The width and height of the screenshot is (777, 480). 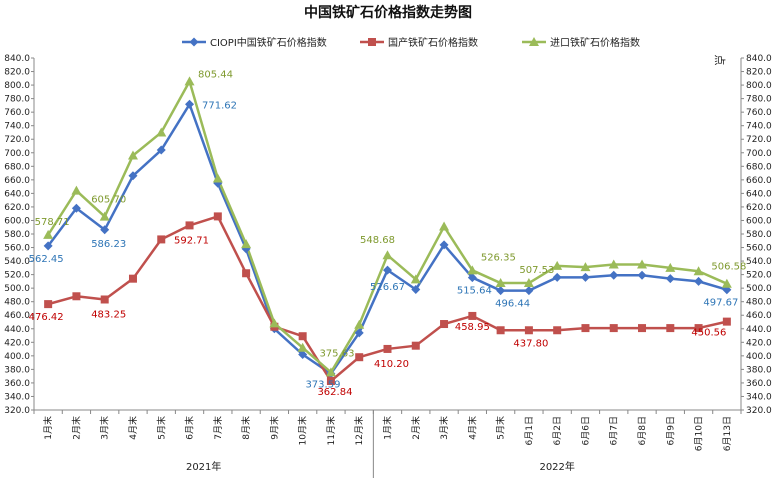 What do you see at coordinates (17, 343) in the screenshot?
I see `y-tick-label-left: 420.0` at bounding box center [17, 343].